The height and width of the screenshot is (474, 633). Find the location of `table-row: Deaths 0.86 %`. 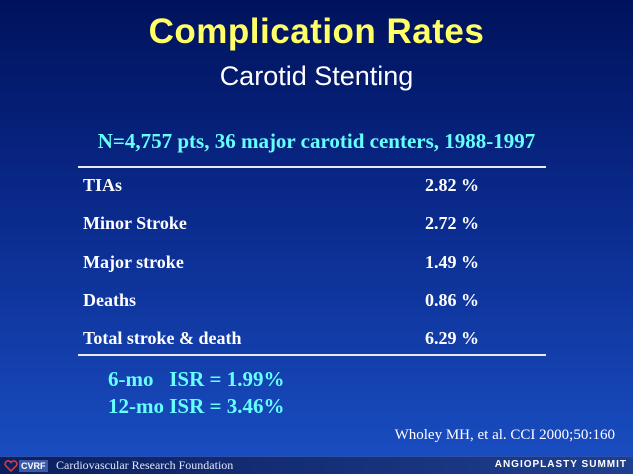

table-row: Deaths 0.86 % is located at coordinates (293, 303).